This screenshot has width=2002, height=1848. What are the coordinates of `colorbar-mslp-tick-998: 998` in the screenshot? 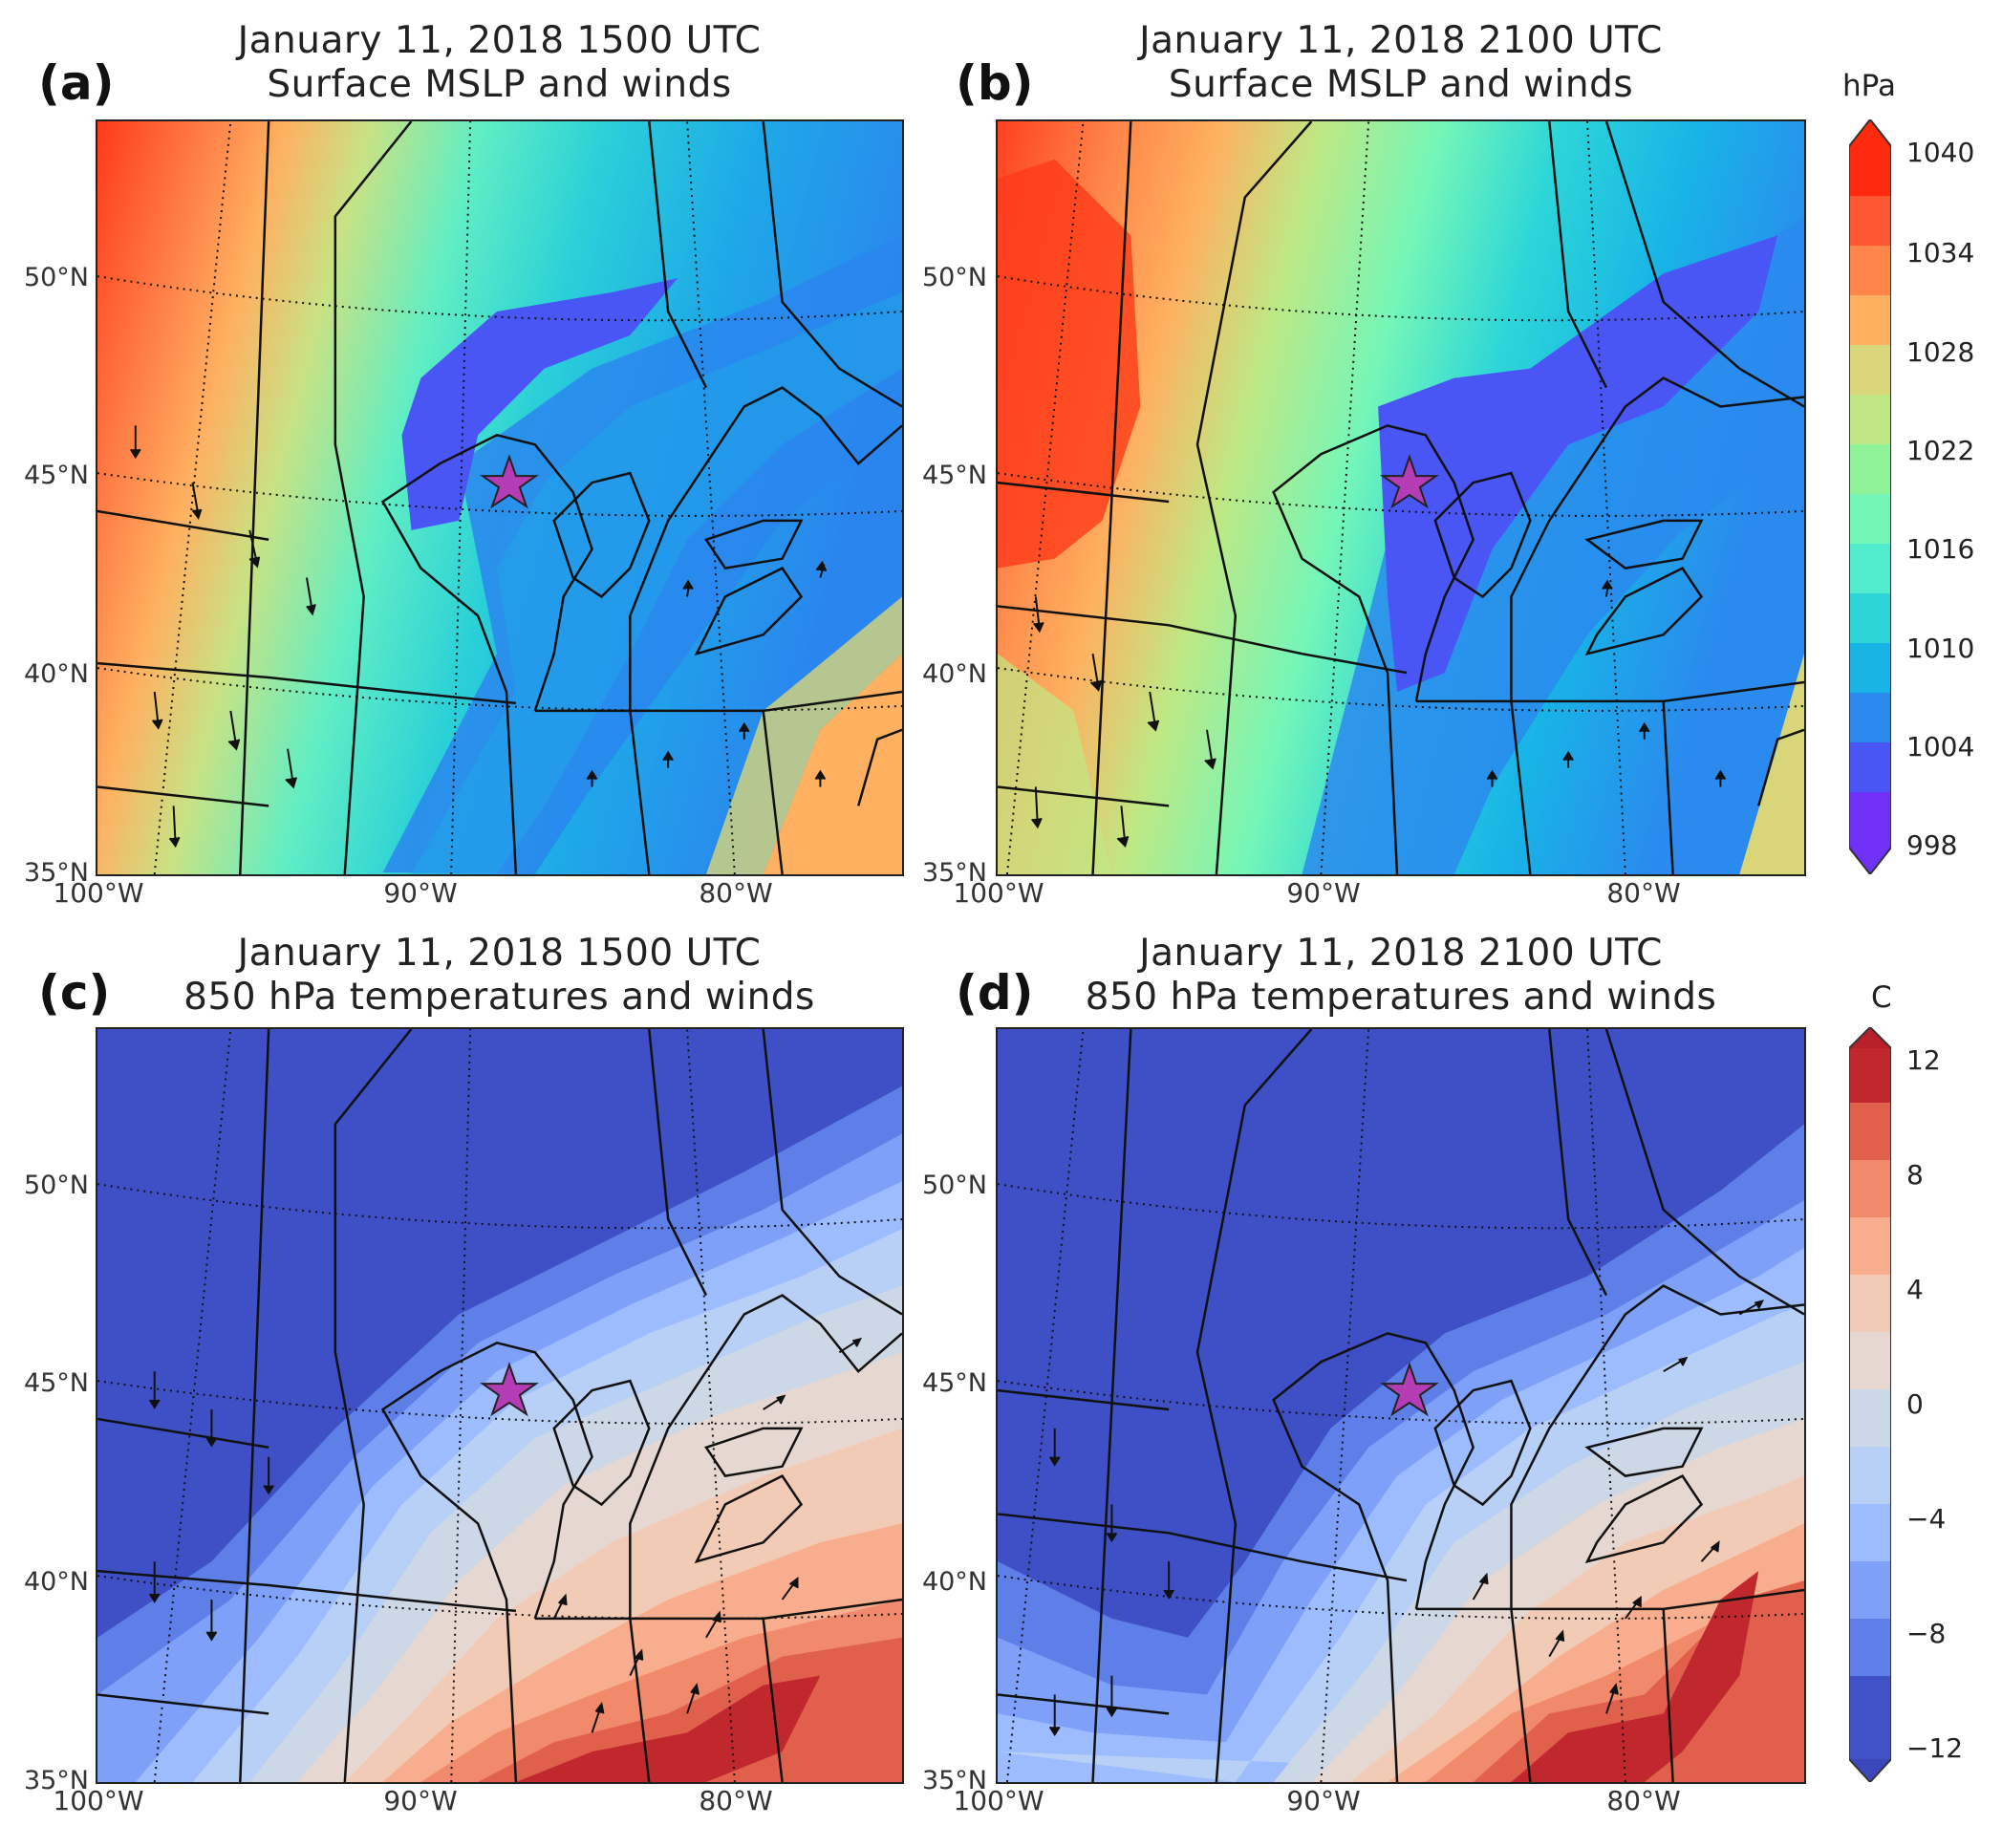 It's located at (1932, 845).